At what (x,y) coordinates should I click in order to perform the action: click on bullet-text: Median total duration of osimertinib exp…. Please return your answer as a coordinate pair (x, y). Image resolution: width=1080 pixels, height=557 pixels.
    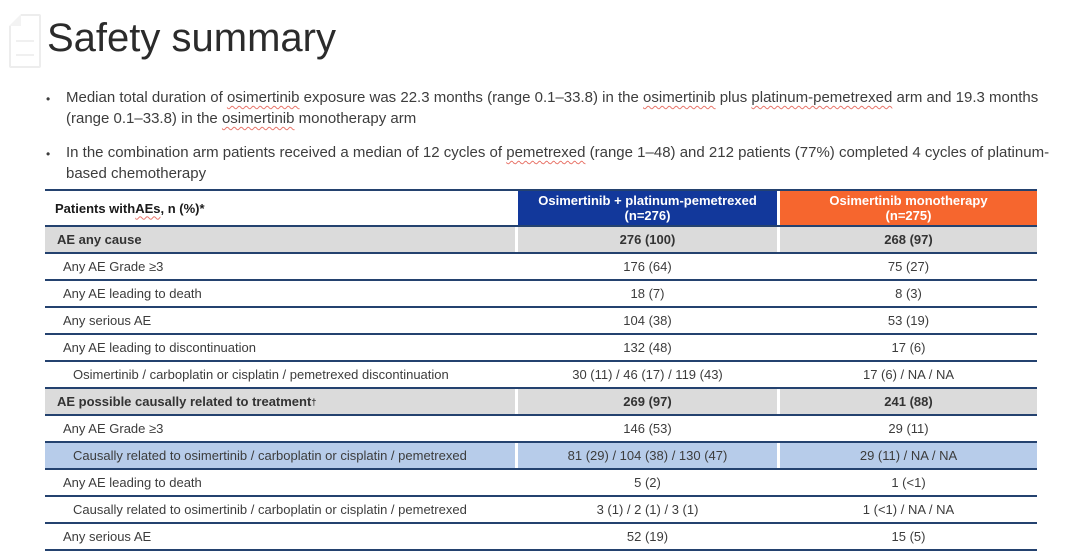
    Looking at the image, I should click on (563, 108).